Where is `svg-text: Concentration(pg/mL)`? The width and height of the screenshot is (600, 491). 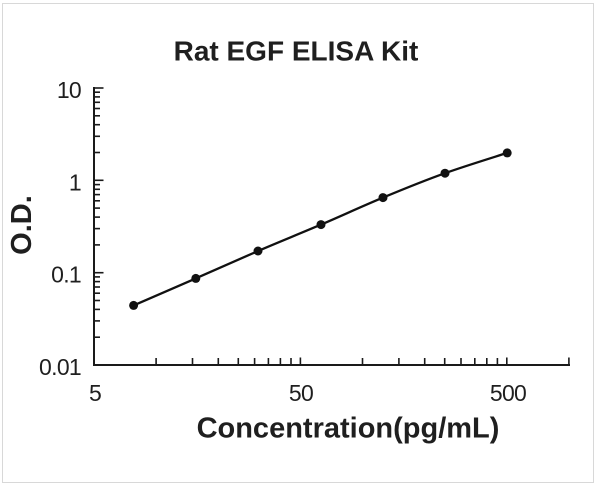
svg-text: Concentration(pg/mL) is located at coordinates (348, 429).